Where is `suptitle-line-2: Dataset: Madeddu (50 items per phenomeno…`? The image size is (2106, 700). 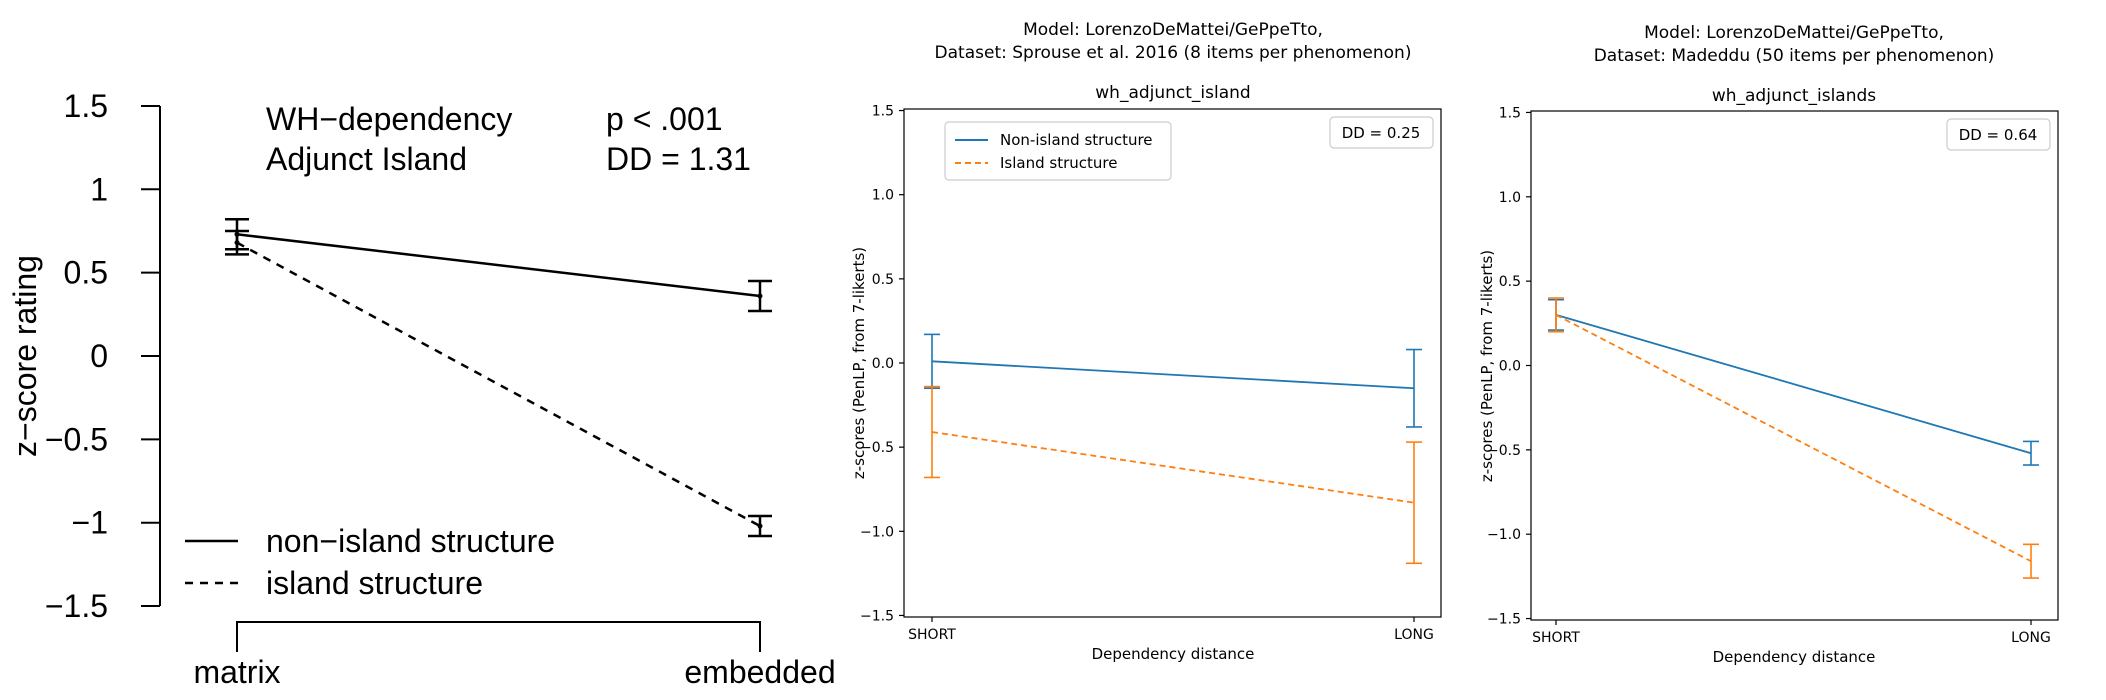 suptitle-line-2: Dataset: Madeddu (50 items per phenomeno… is located at coordinates (1794, 56).